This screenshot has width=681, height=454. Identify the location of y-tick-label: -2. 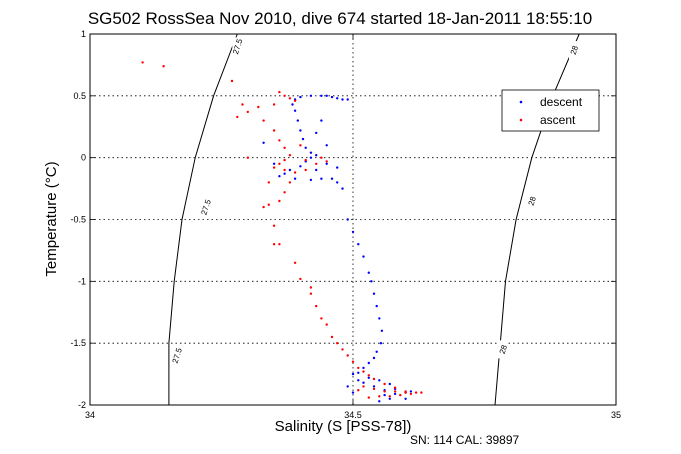
(82, 405).